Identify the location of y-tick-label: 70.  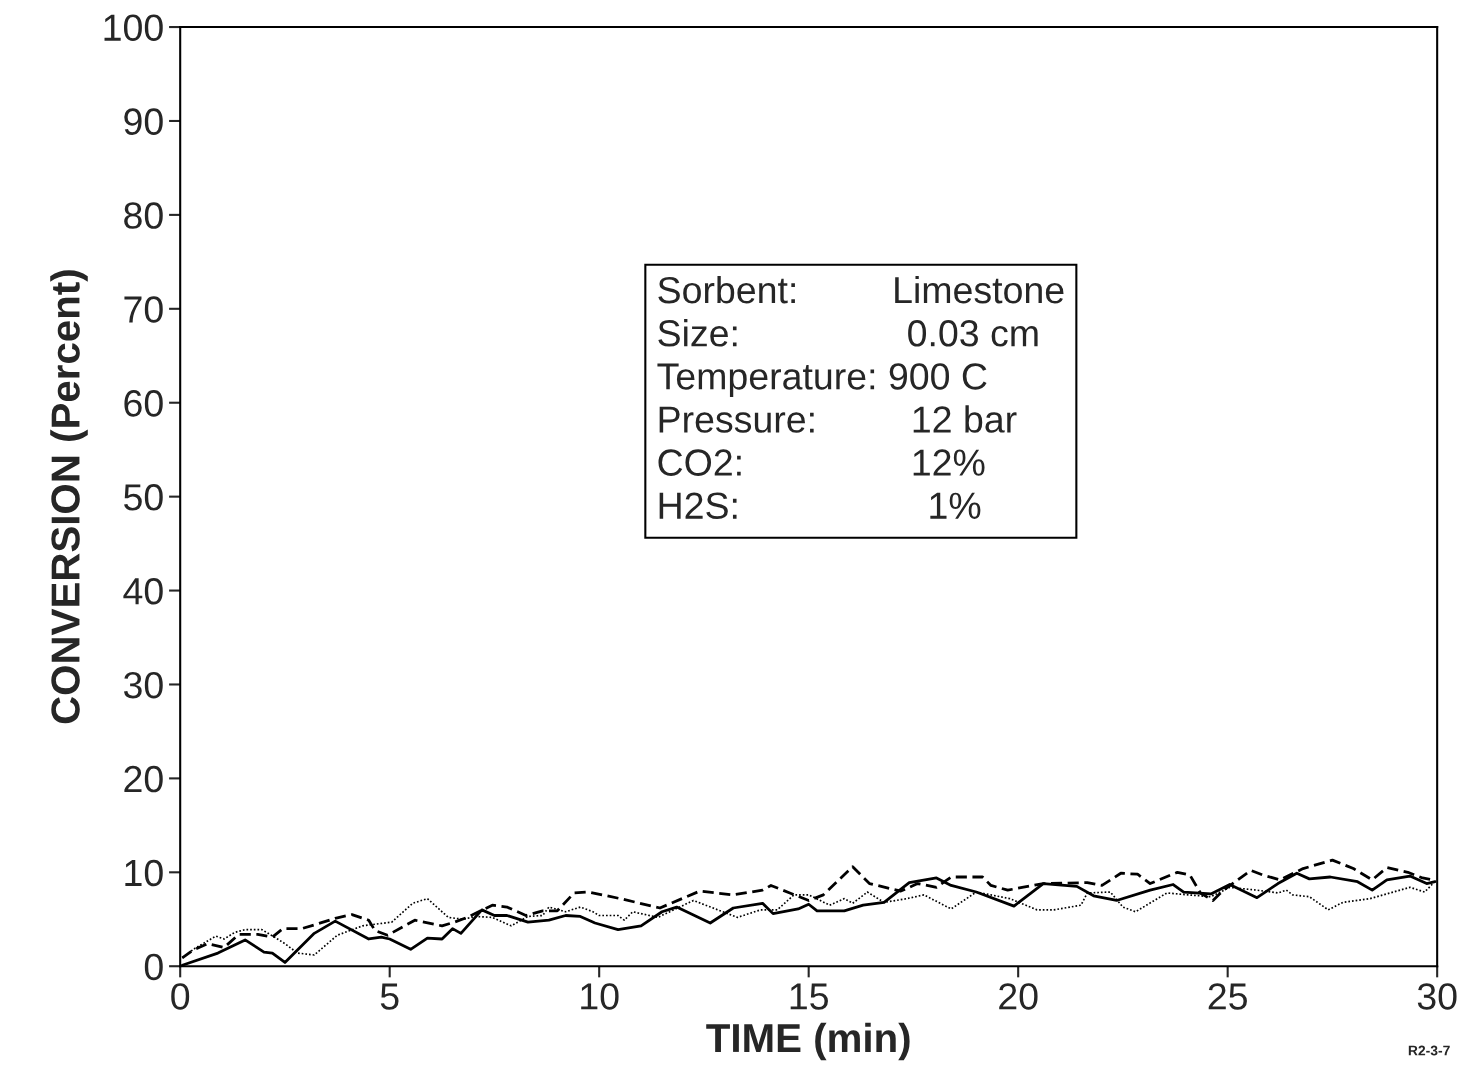
(143, 309).